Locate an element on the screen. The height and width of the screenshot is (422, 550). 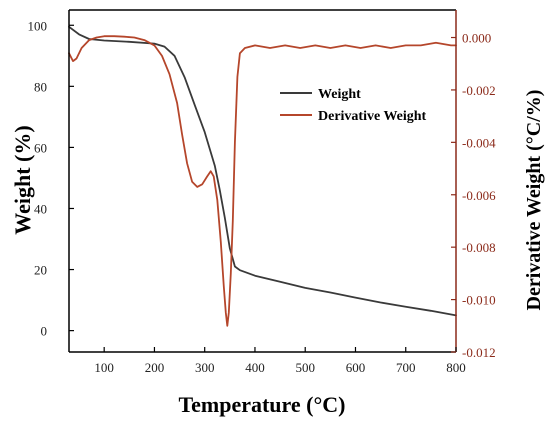
y-tick-label: 0 is located at coordinates (44, 331).